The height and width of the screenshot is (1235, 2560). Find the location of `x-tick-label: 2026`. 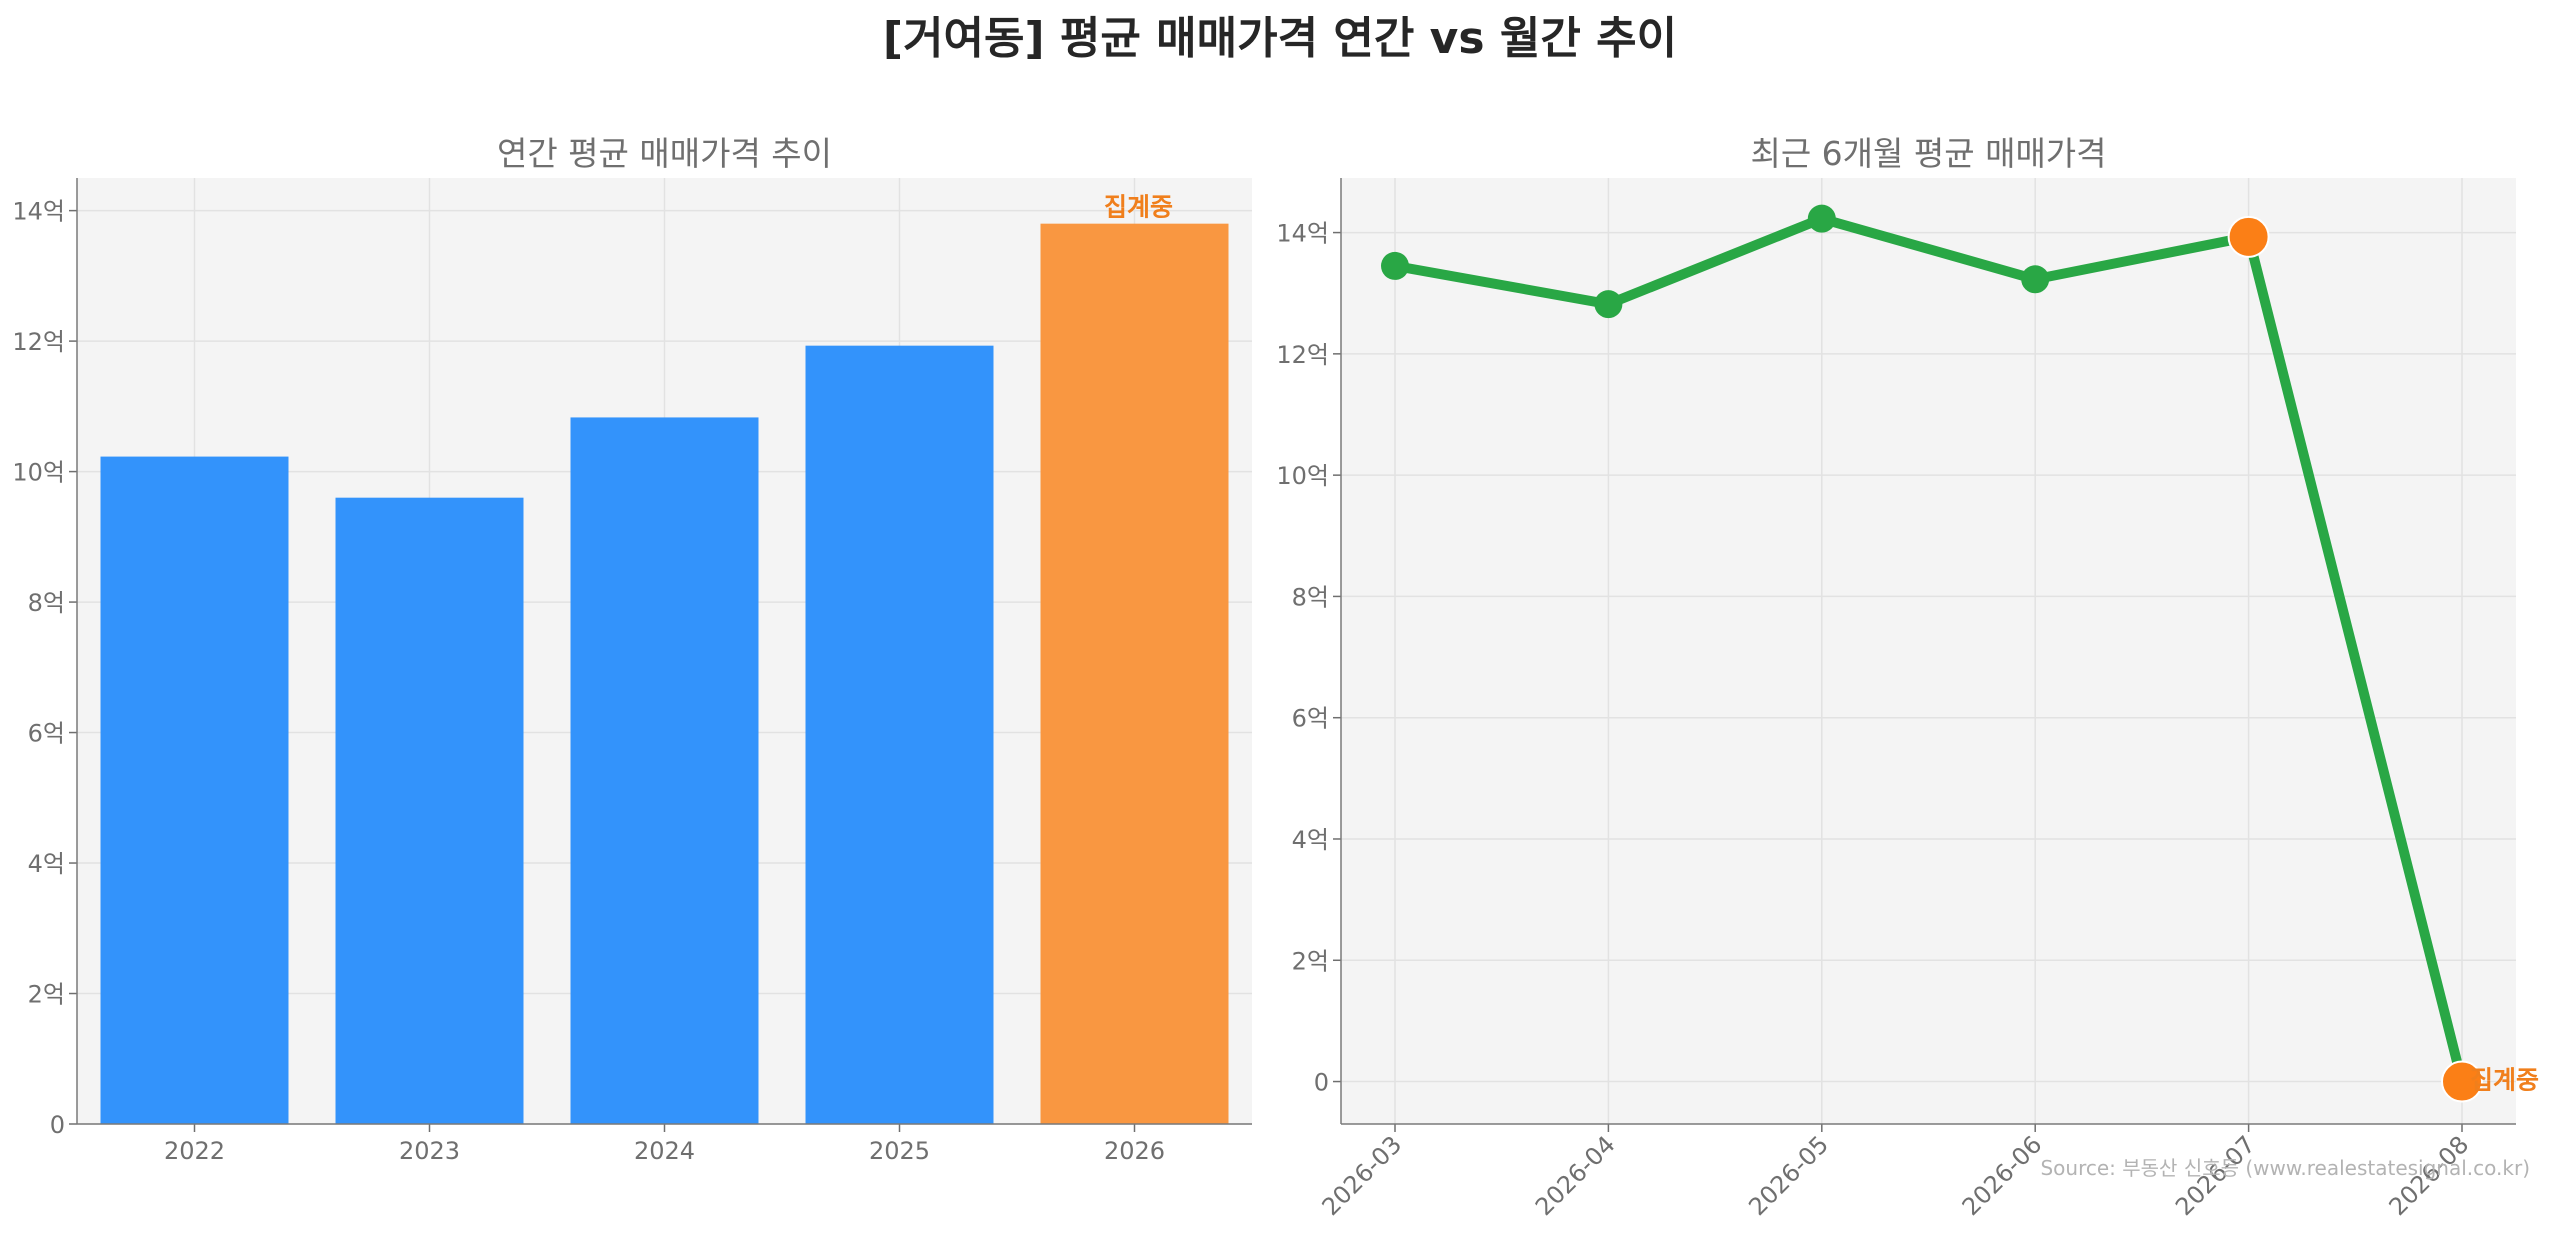

x-tick-label: 2026 is located at coordinates (1134, 1151).